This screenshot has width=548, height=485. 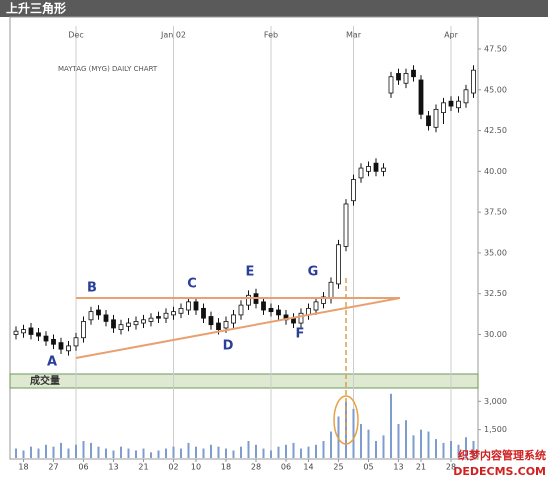 I want to click on month-label: Dec, so click(x=75, y=35).